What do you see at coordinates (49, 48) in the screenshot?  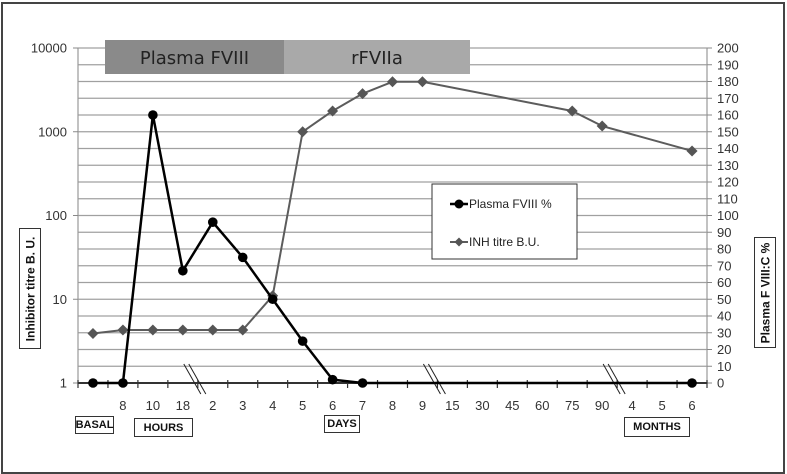 I see `y-left-tick-label: 10000` at bounding box center [49, 48].